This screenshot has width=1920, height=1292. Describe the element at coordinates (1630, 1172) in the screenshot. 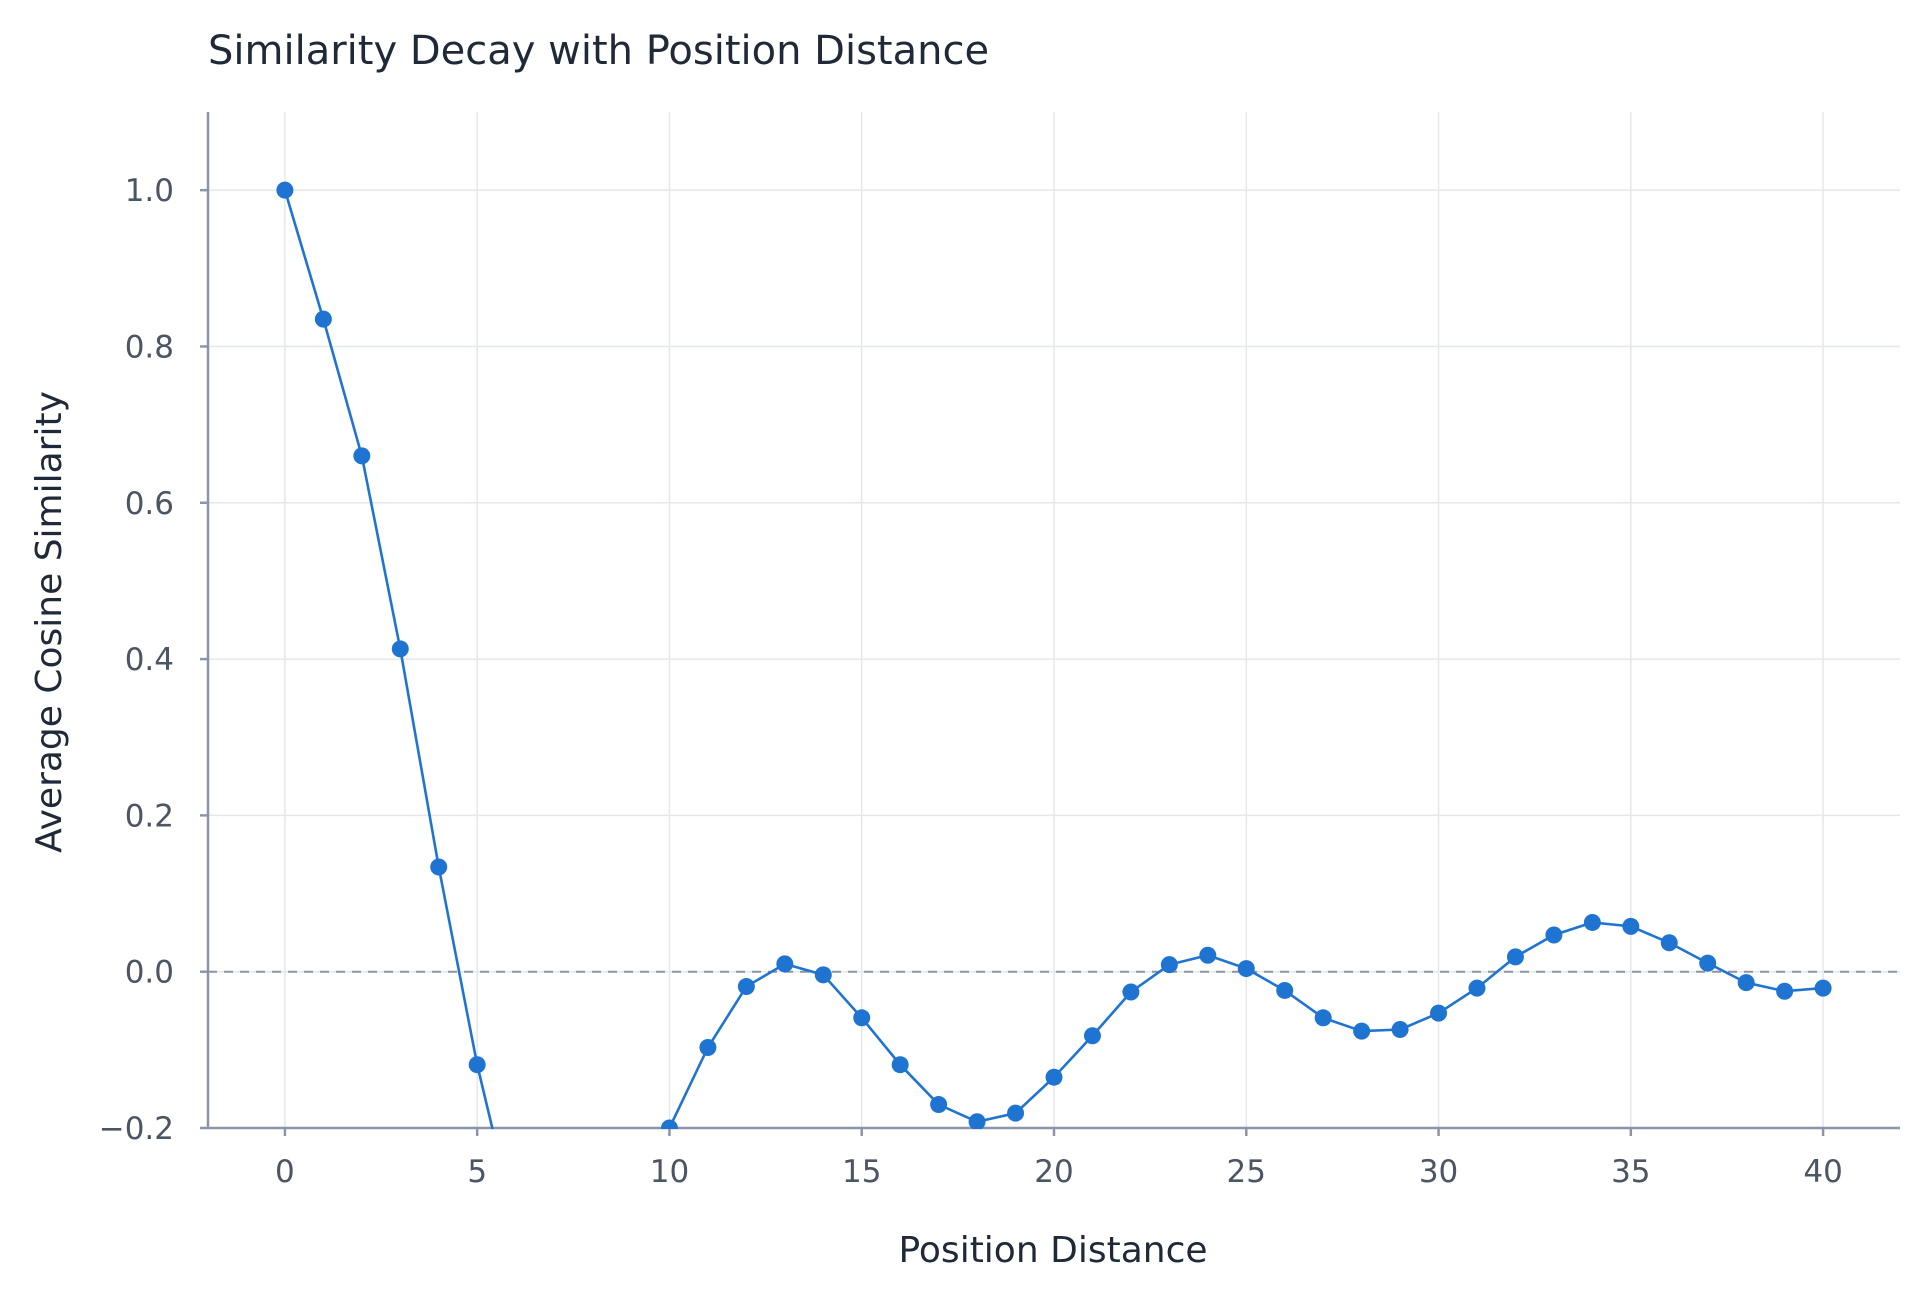

I see `x-tick-label: 35` at that location.